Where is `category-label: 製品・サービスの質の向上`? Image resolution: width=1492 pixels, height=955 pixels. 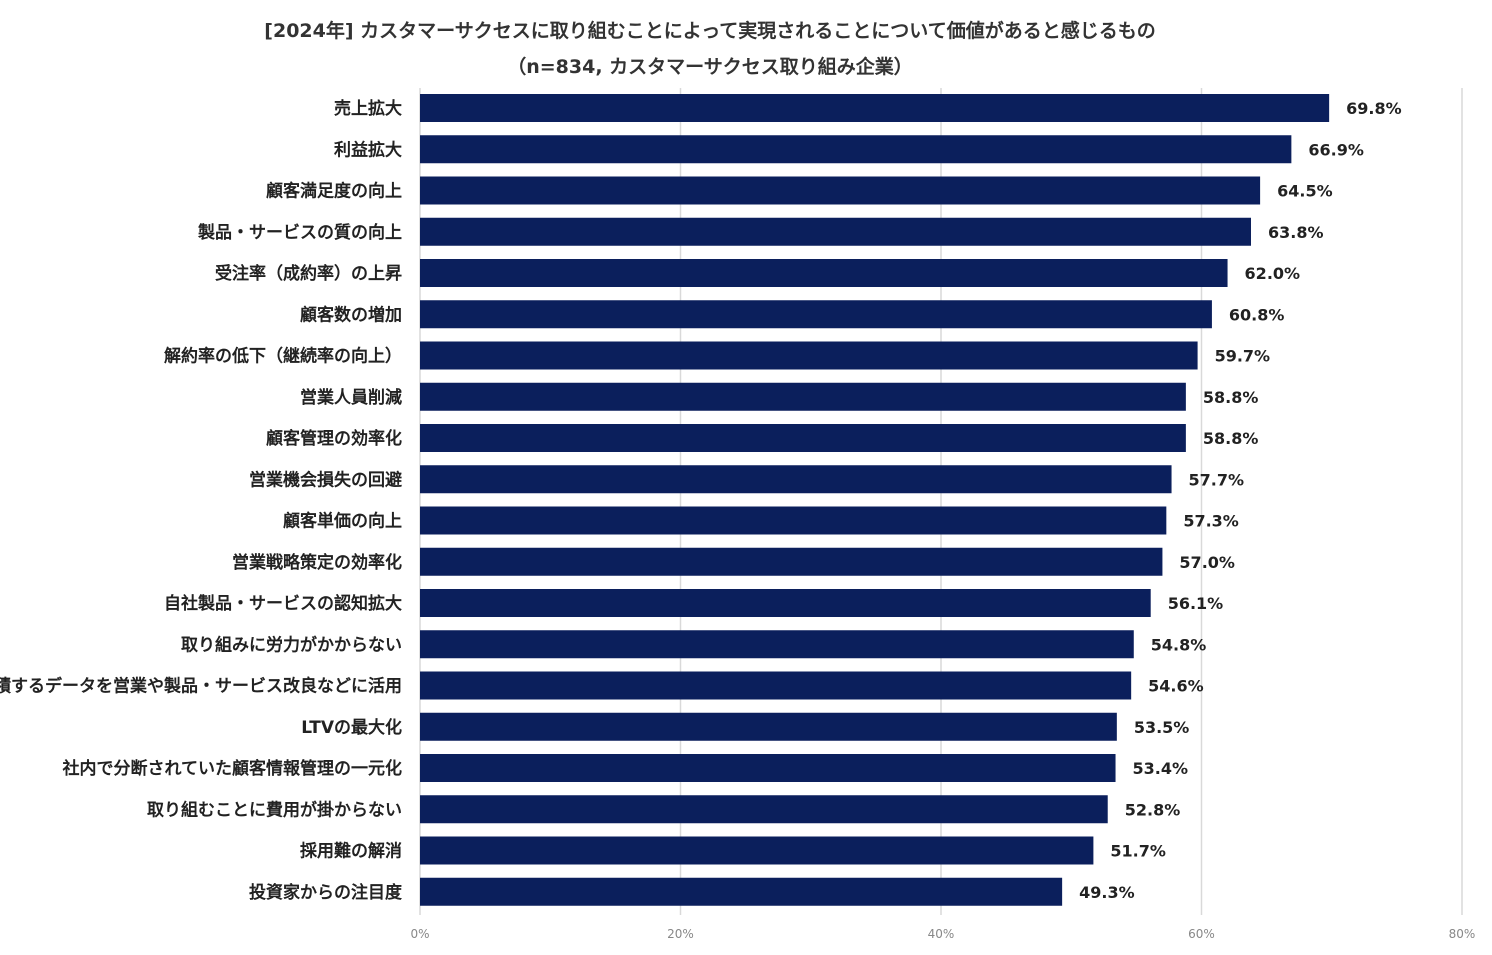
category-label: 製品・サービスの質の向上 is located at coordinates (299, 232).